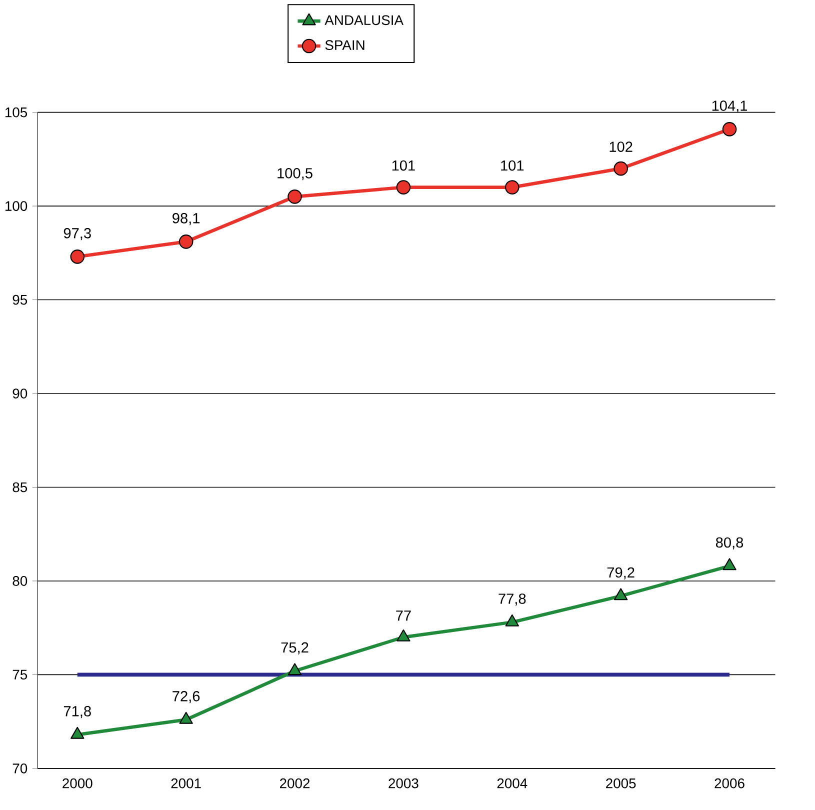  Describe the element at coordinates (512, 783) in the screenshot. I see `x-tick-label: 2004` at that location.